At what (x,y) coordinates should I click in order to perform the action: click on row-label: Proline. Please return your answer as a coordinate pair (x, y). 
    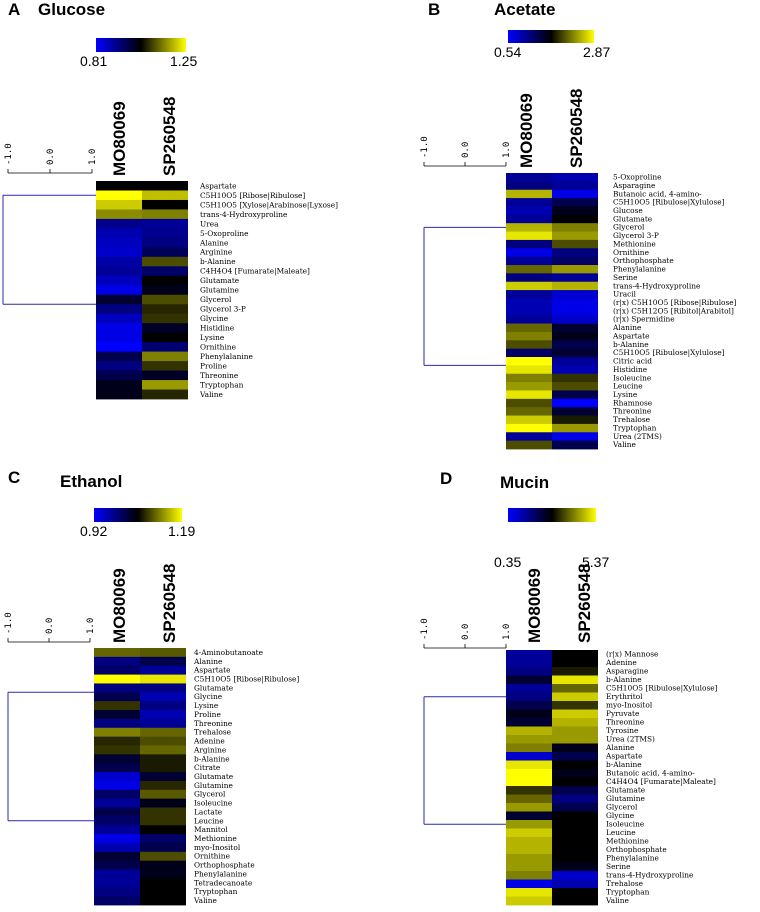
    Looking at the image, I should click on (213, 365).